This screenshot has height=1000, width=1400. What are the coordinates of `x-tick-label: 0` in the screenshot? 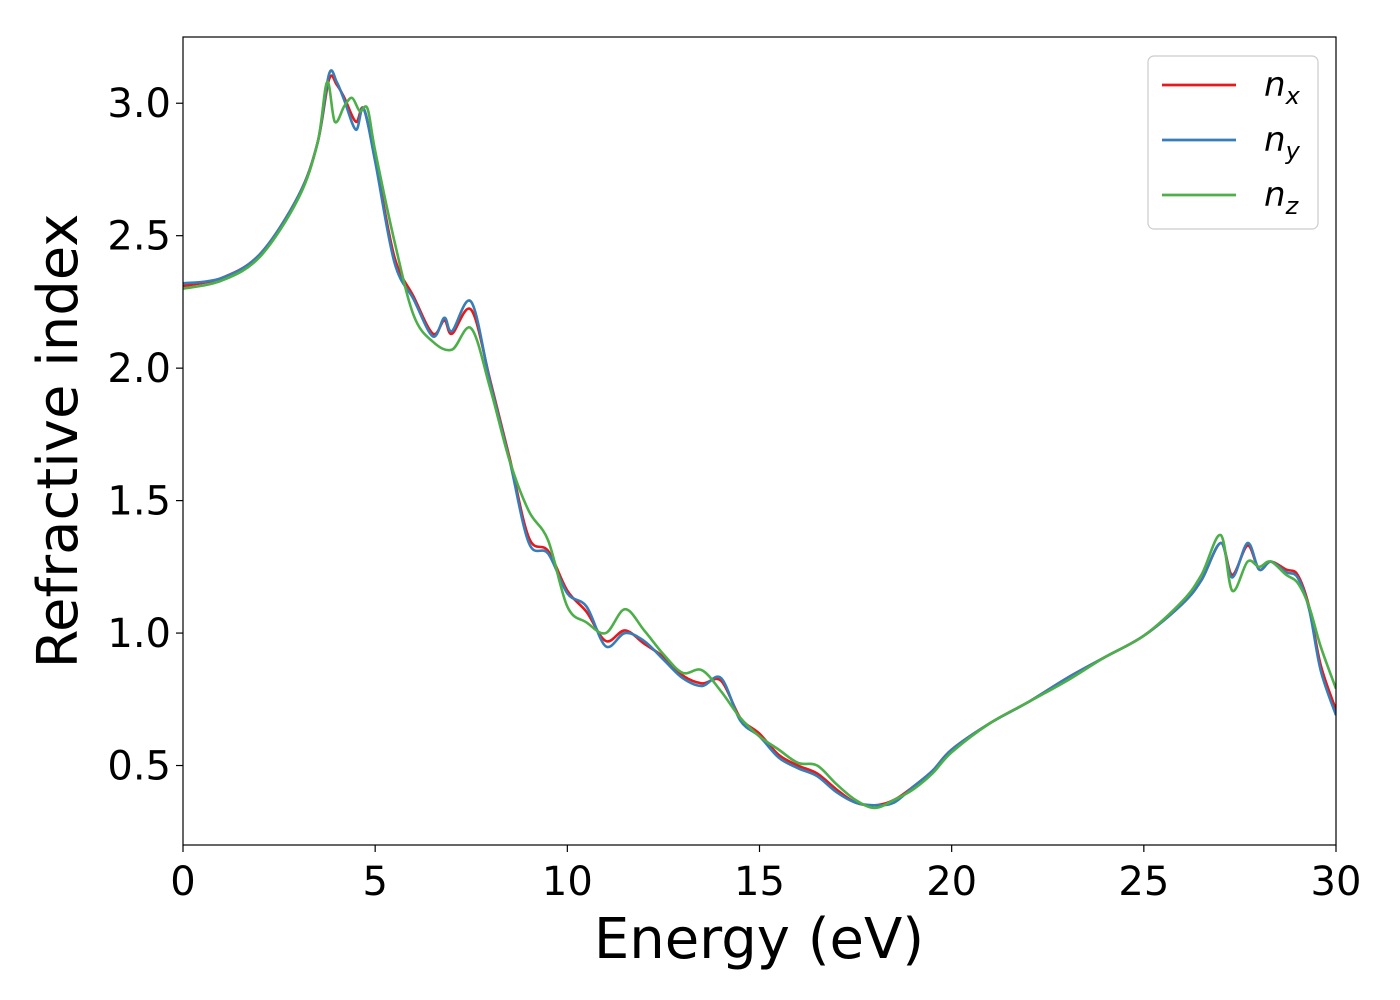 It's located at (182, 882).